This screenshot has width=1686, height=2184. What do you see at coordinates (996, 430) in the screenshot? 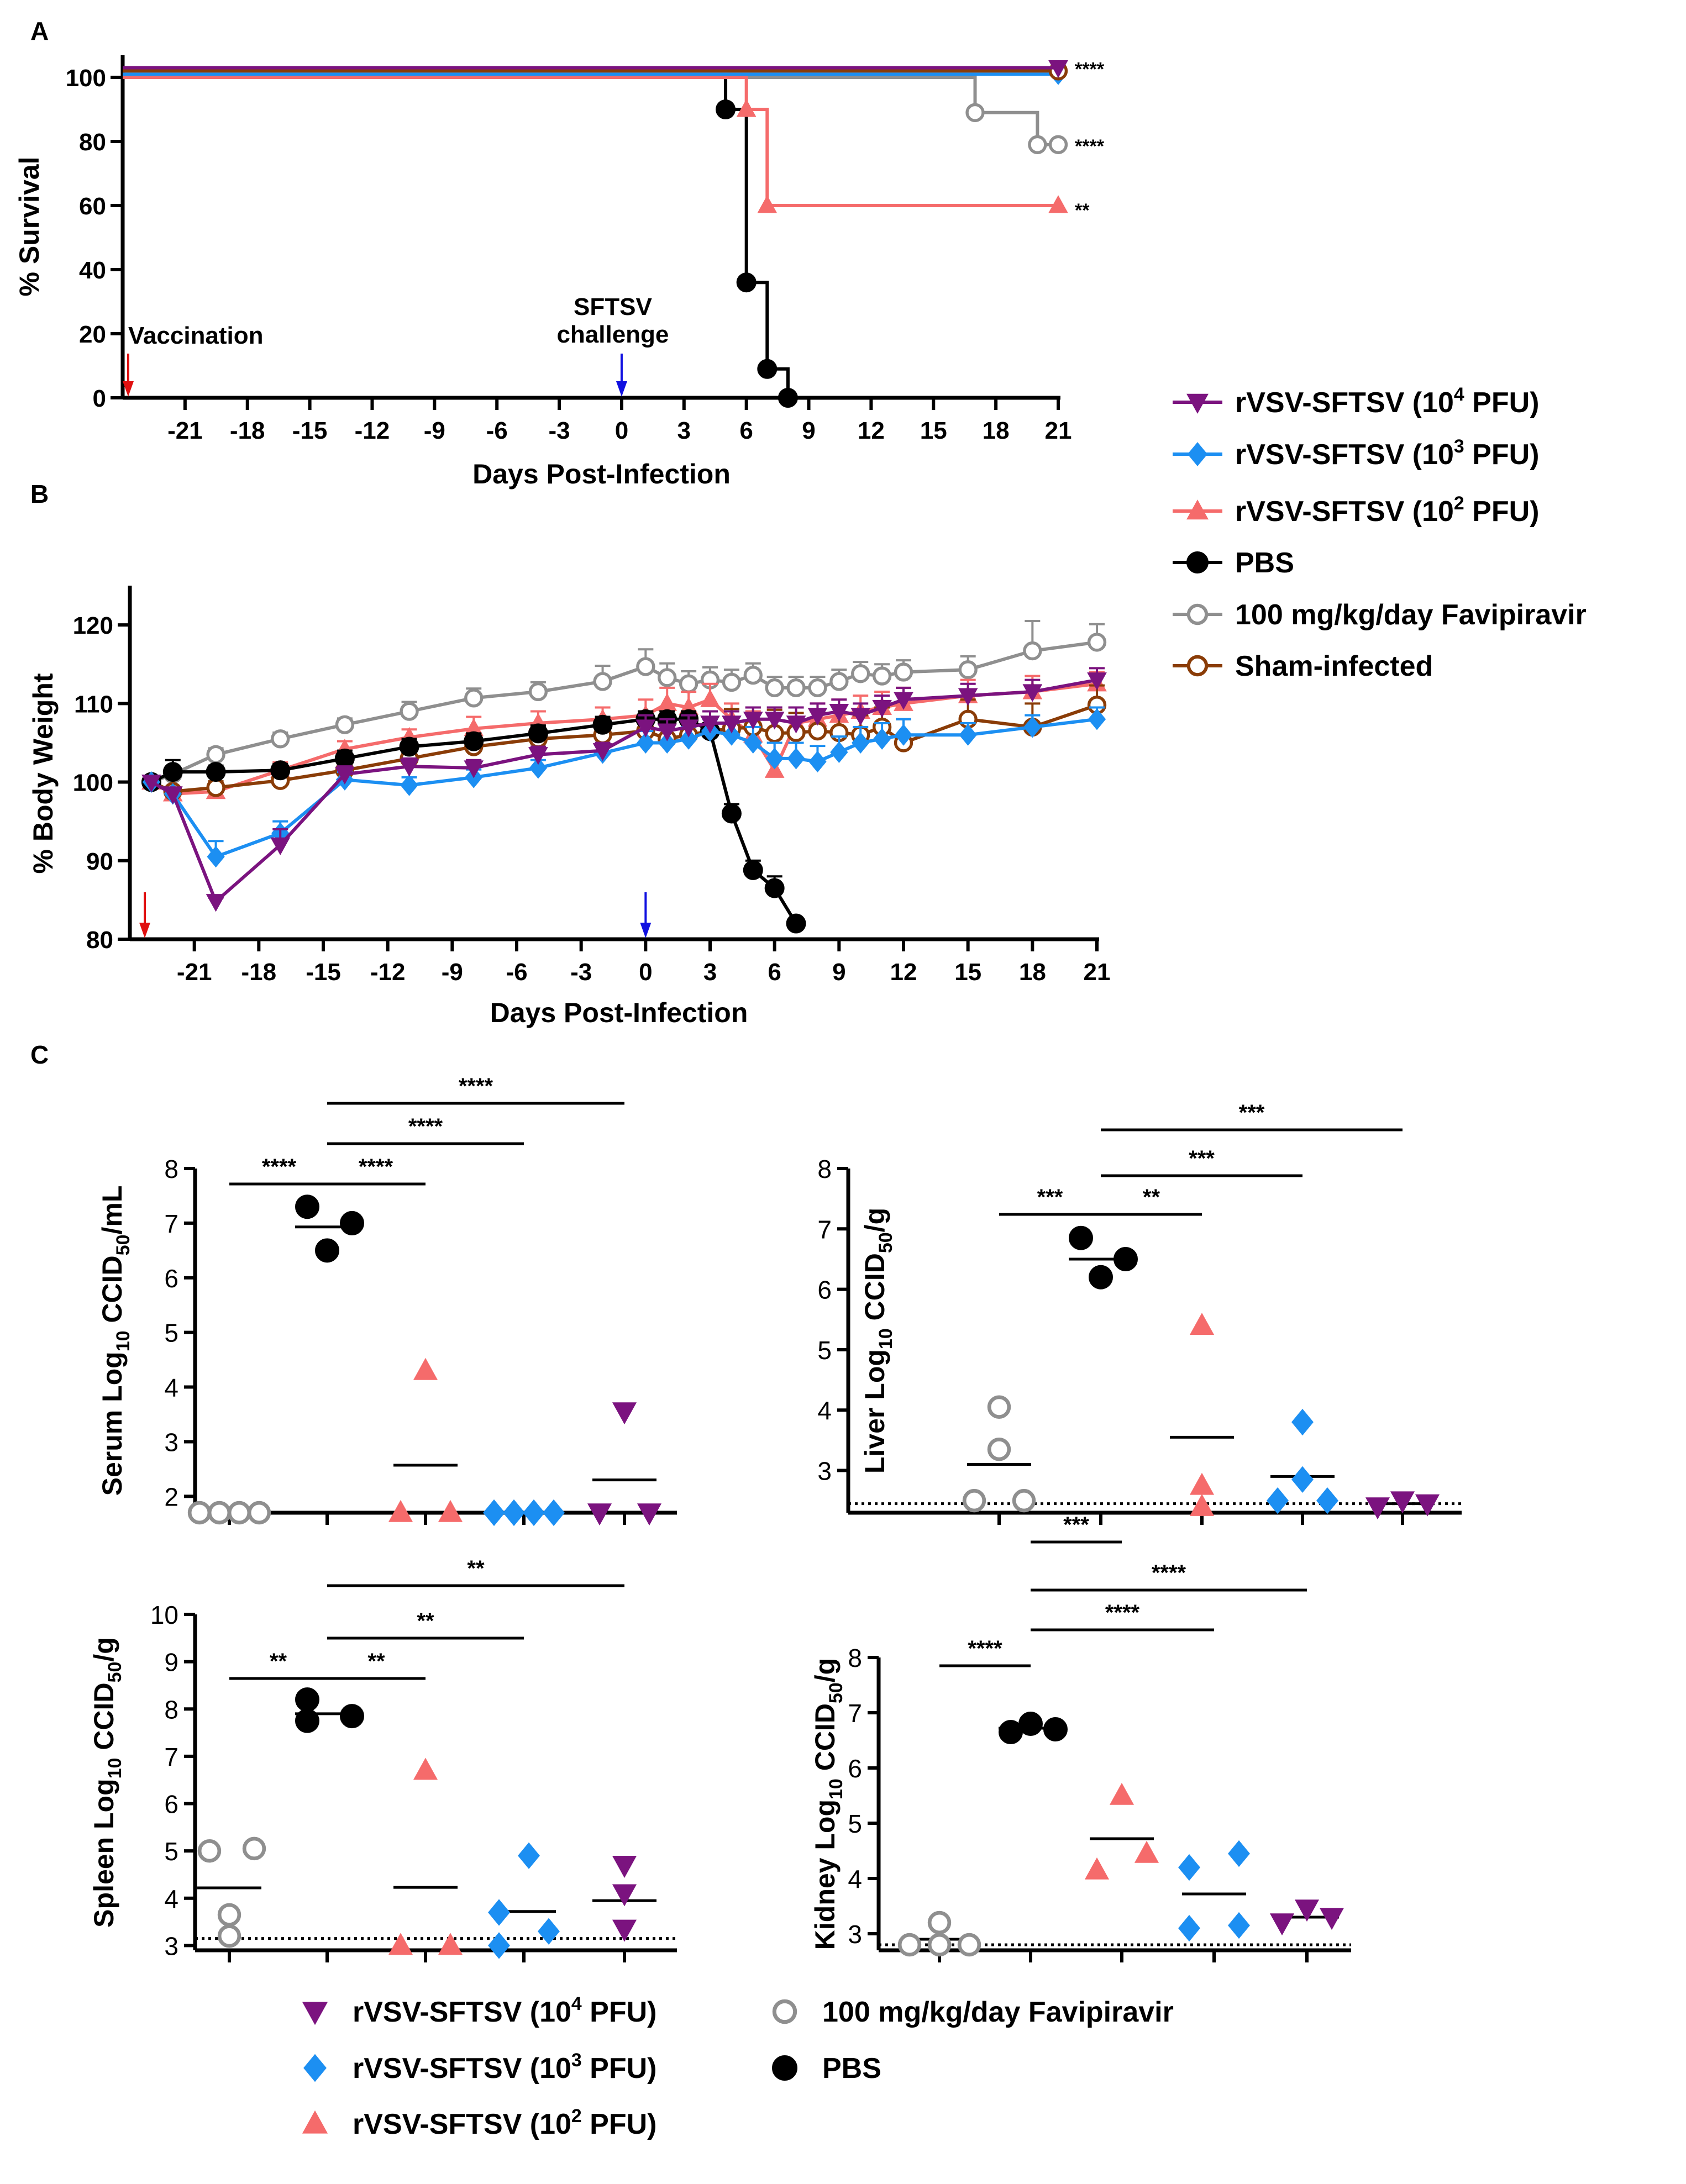
I see `x-tick-label: 18` at bounding box center [996, 430].